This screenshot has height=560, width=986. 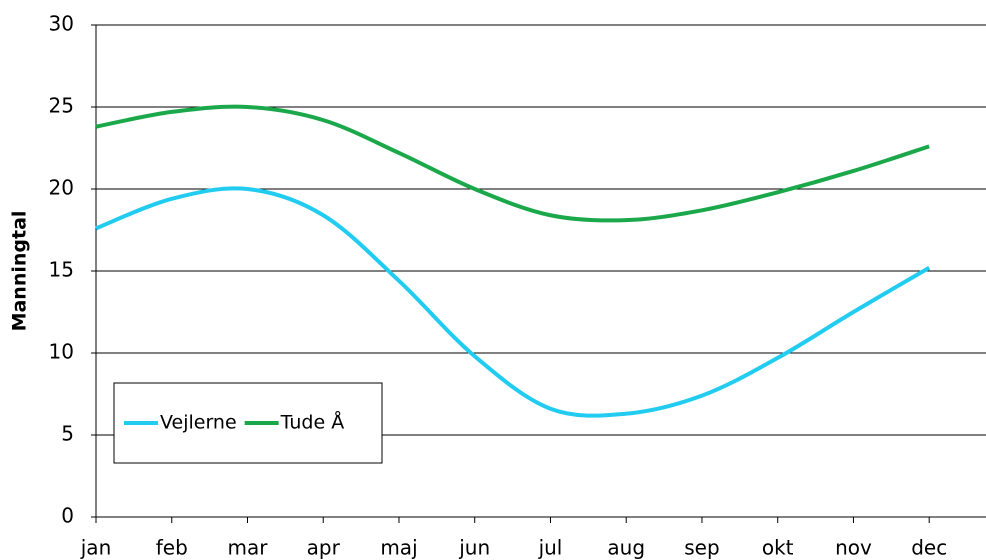 I want to click on x-tick-label: sep, so click(x=701, y=548).